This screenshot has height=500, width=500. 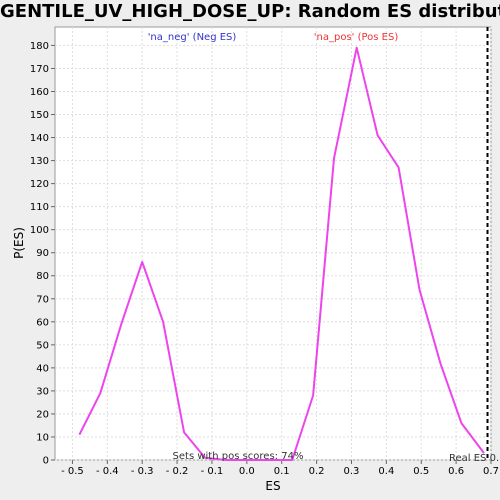 I want to click on y-tick-label: 70, so click(x=42, y=299).